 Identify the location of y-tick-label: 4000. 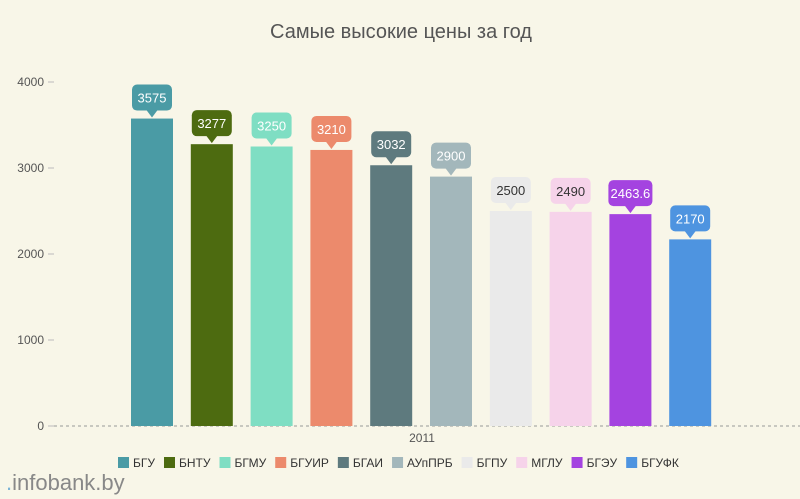
(30, 82).